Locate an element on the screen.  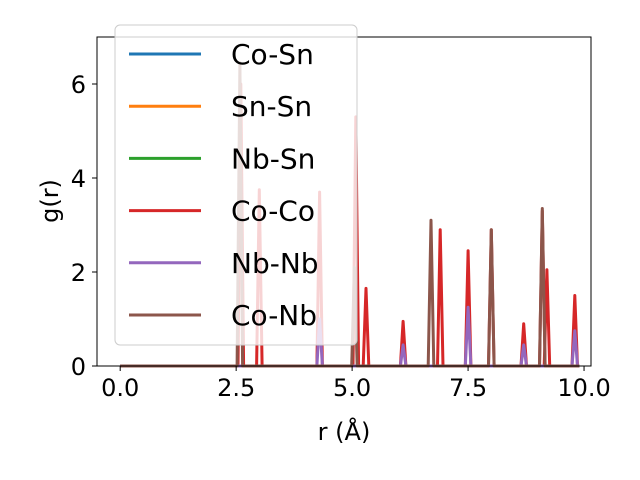
y-tick-label: 0 is located at coordinates (78, 367).